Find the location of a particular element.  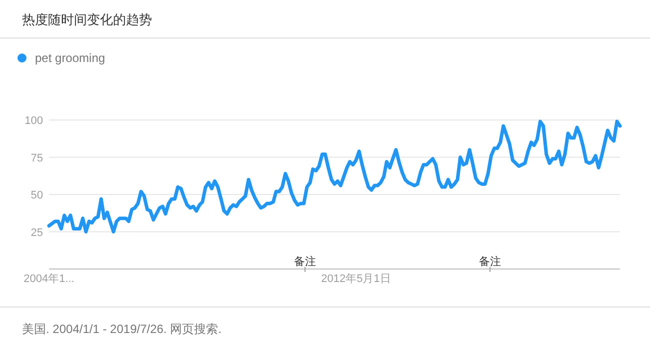

chart-title: 热度随时间变化的趋势 is located at coordinates (87, 19).